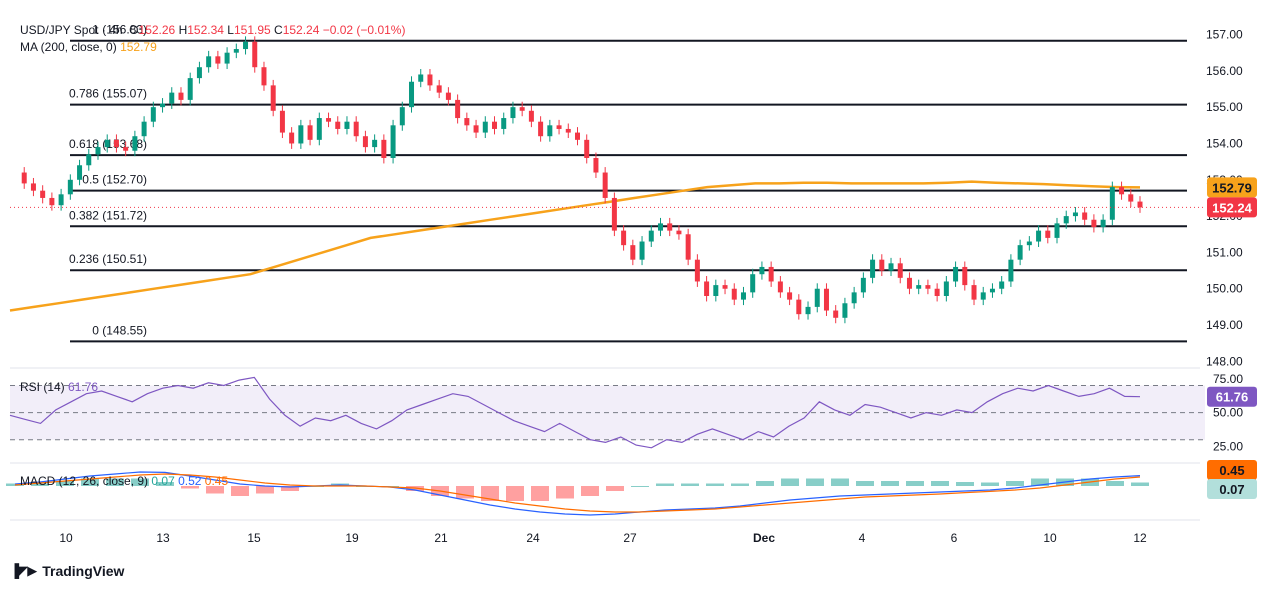  Describe the element at coordinates (630, 538) in the screenshot. I see `time-tick: 27` at that location.